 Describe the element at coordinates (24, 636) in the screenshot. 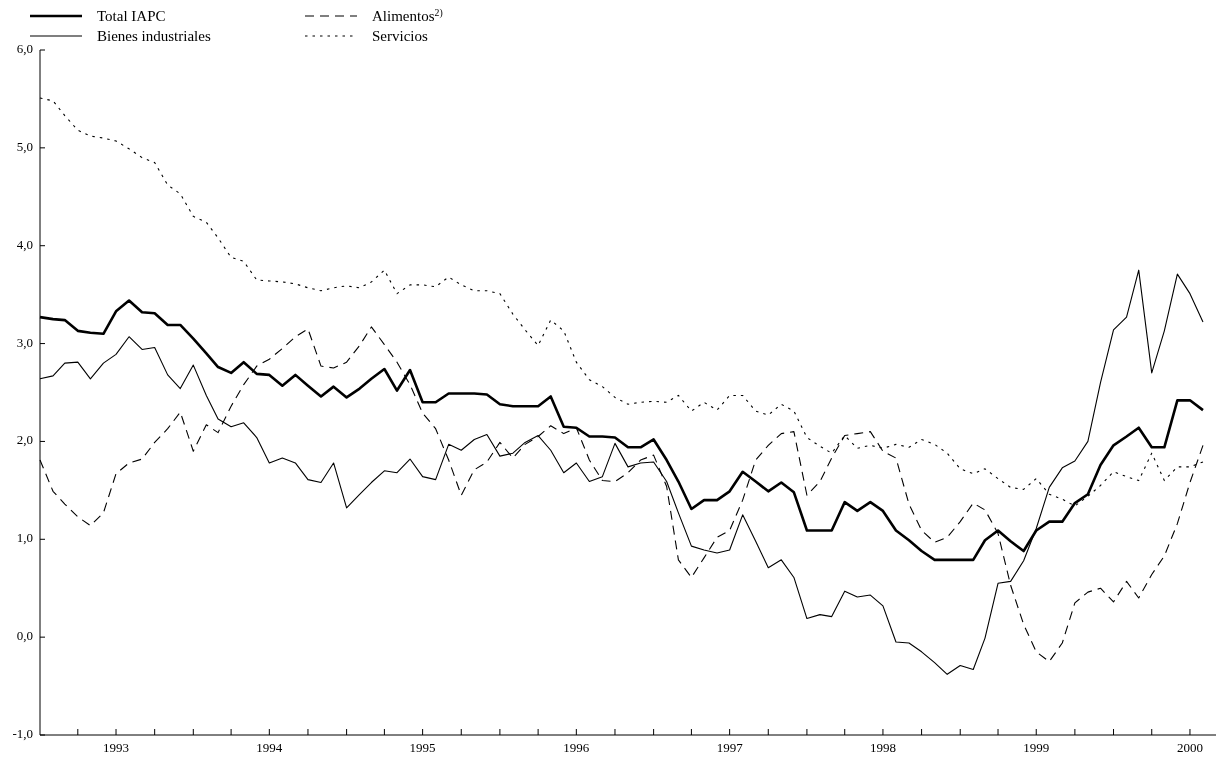

I see `y-tick-label: 0,0` at that location.